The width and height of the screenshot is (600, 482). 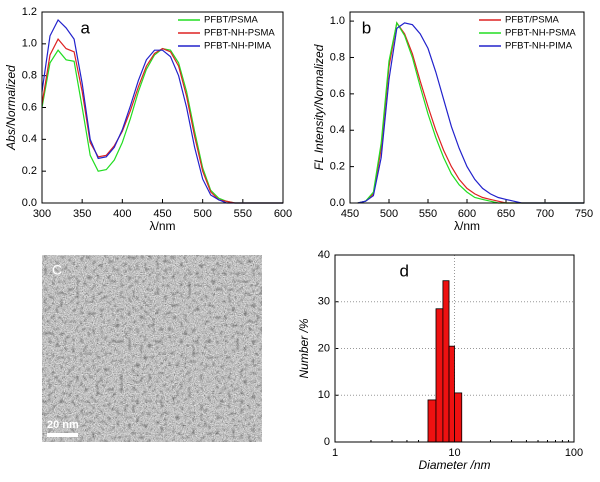 What do you see at coordinates (11, 108) in the screenshot?
I see `y-axis-label: Abs/Normalized` at bounding box center [11, 108].